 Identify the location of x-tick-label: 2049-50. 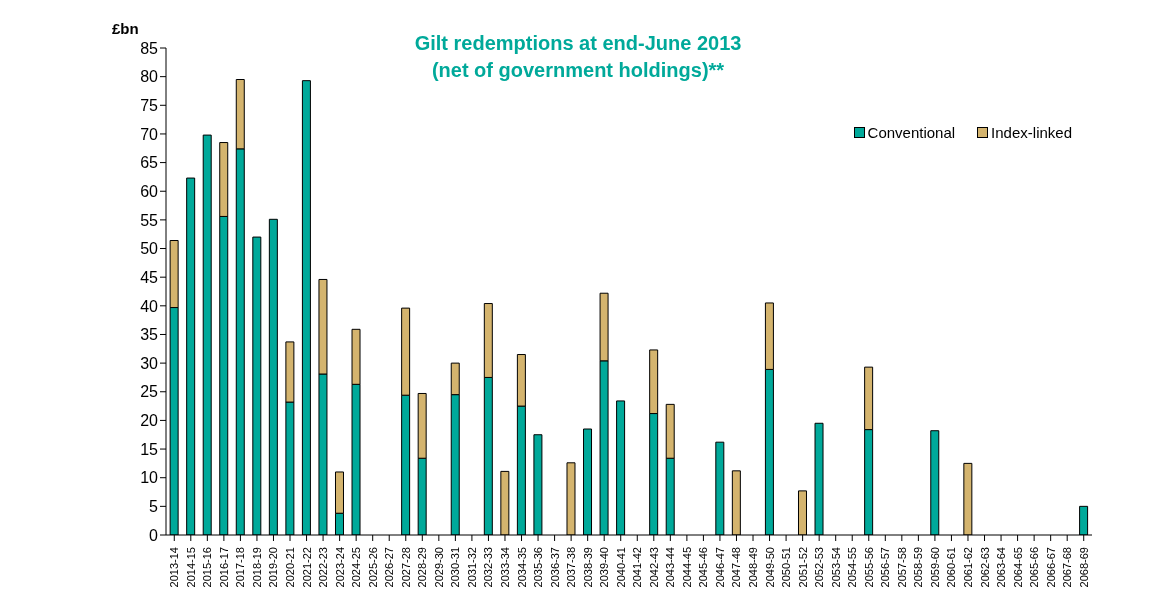
(769, 567).